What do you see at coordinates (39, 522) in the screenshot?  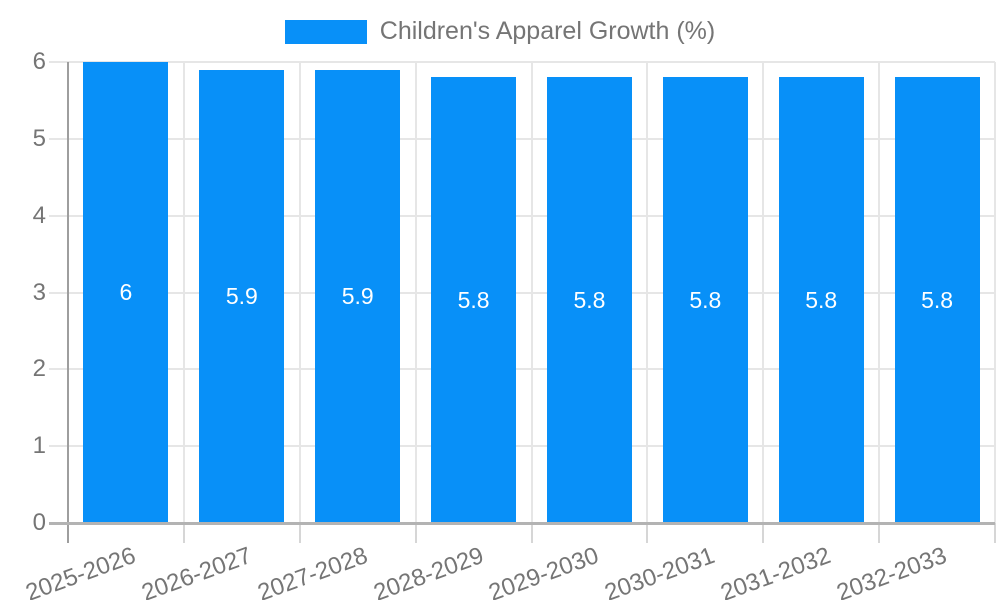 I see `y-axis-tick-label: 0` at bounding box center [39, 522].